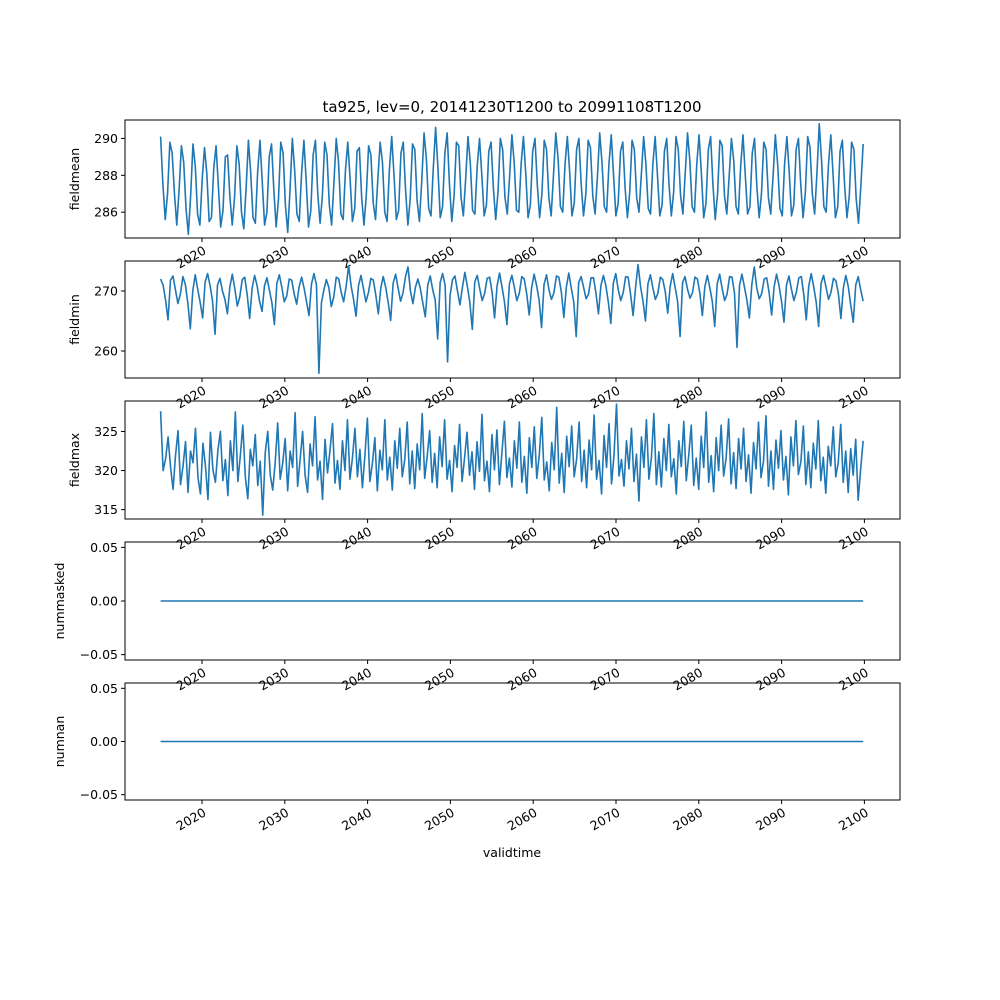  I want to click on nummasked-y-tick-label: −0.05, so click(99, 654).